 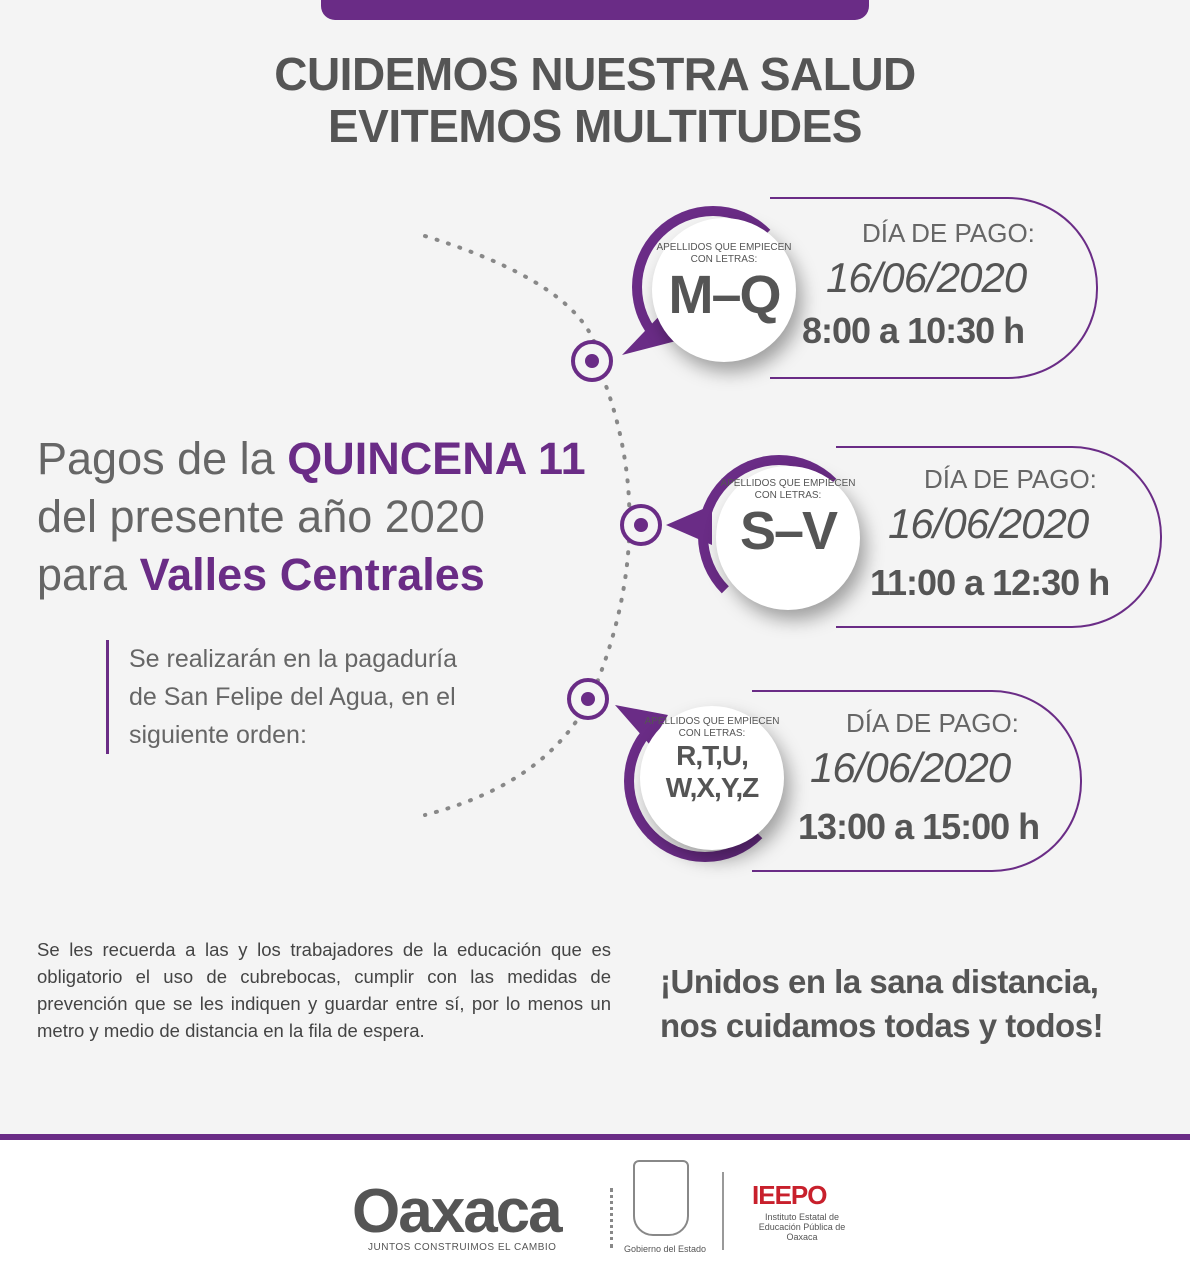 What do you see at coordinates (788, 531) in the screenshot?
I see `slot-2-letters: S–V` at bounding box center [788, 531].